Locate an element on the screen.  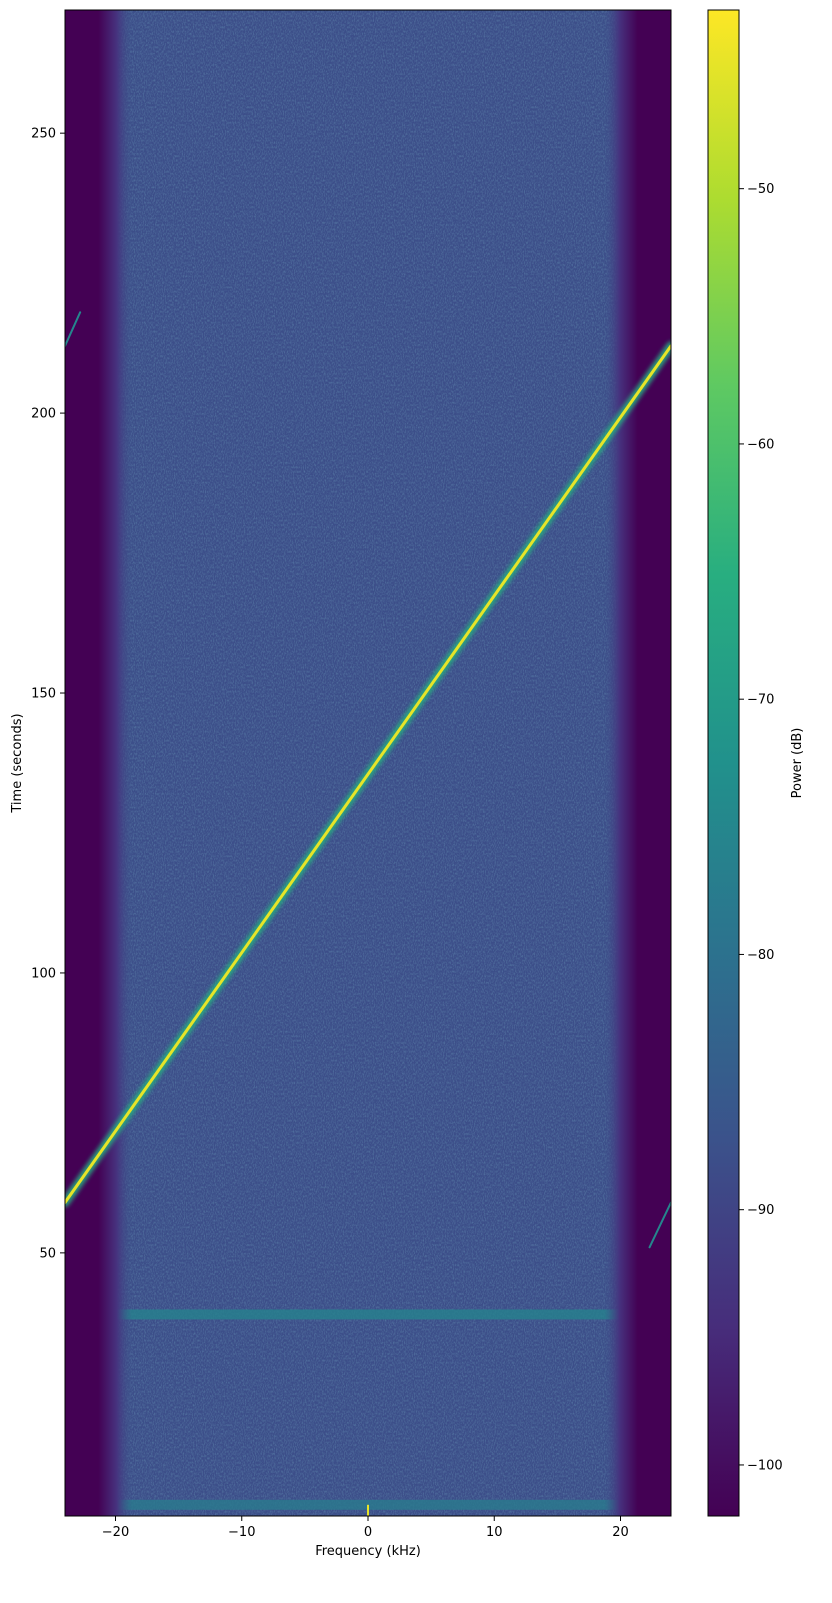
y-axis: 50 100 150 200 250 is located at coordinates (48, 694).